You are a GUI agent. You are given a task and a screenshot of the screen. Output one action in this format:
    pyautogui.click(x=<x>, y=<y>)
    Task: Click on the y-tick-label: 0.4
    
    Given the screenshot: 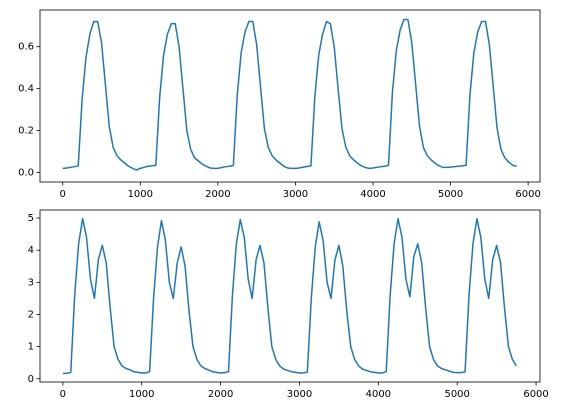 What is the action you would take?
    pyautogui.click(x=26, y=89)
    